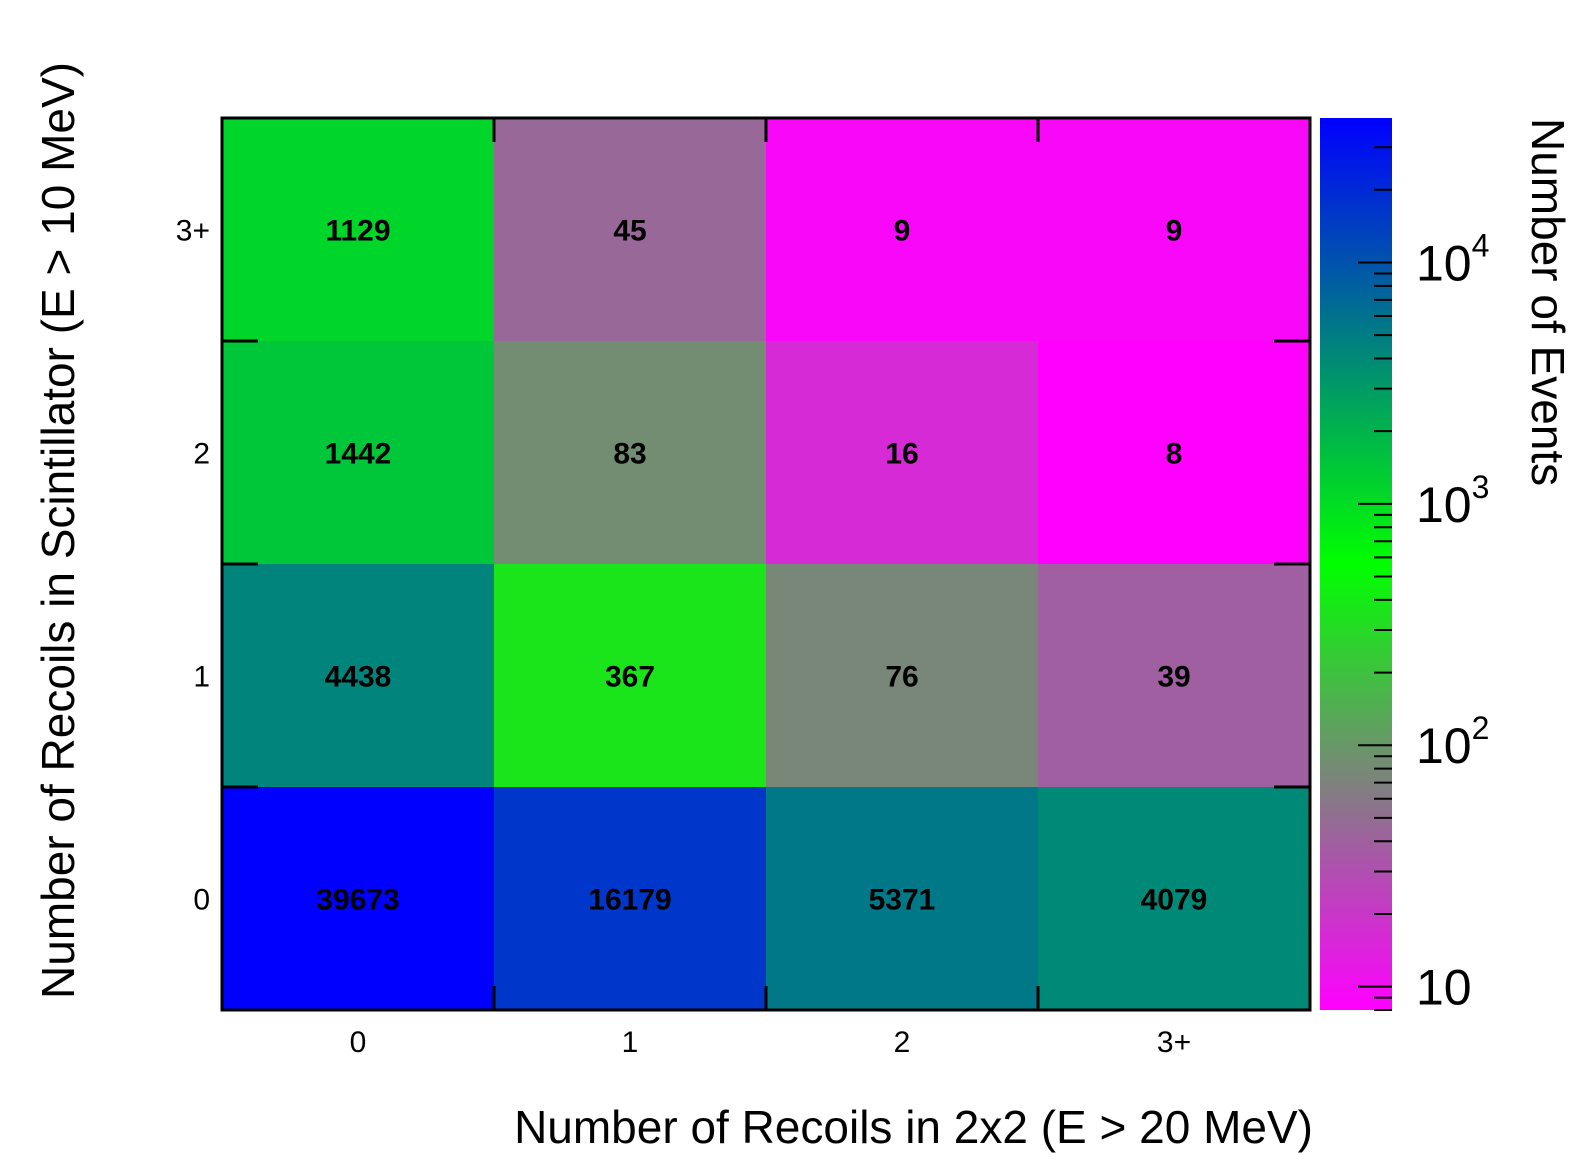 Image resolution: width=1596 pixels, height=1172 pixels. I want to click on x-tick-label: 0, so click(358, 1042).